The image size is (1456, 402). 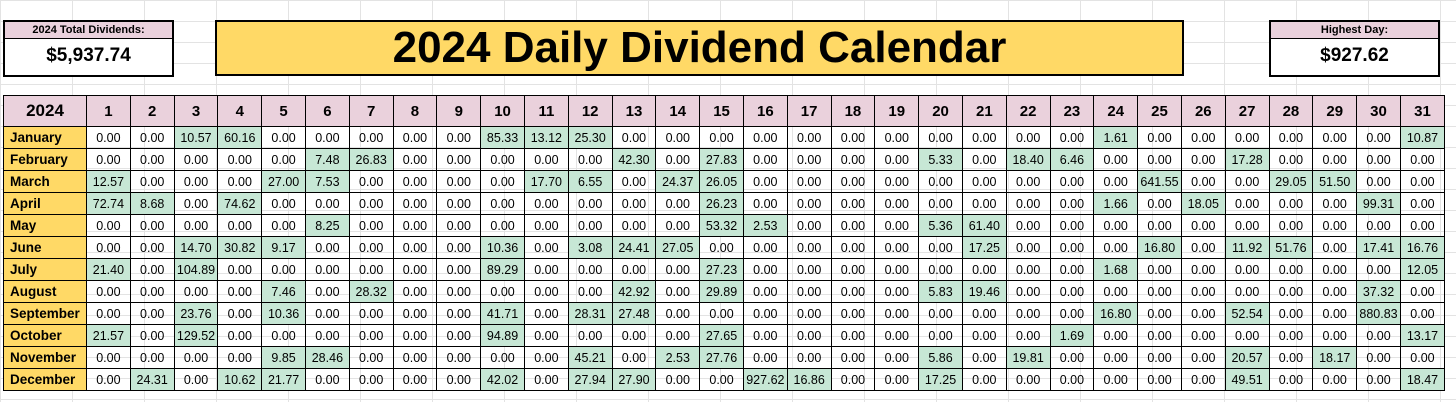 I want to click on day-header-cell: 23, so click(x=1072, y=111).